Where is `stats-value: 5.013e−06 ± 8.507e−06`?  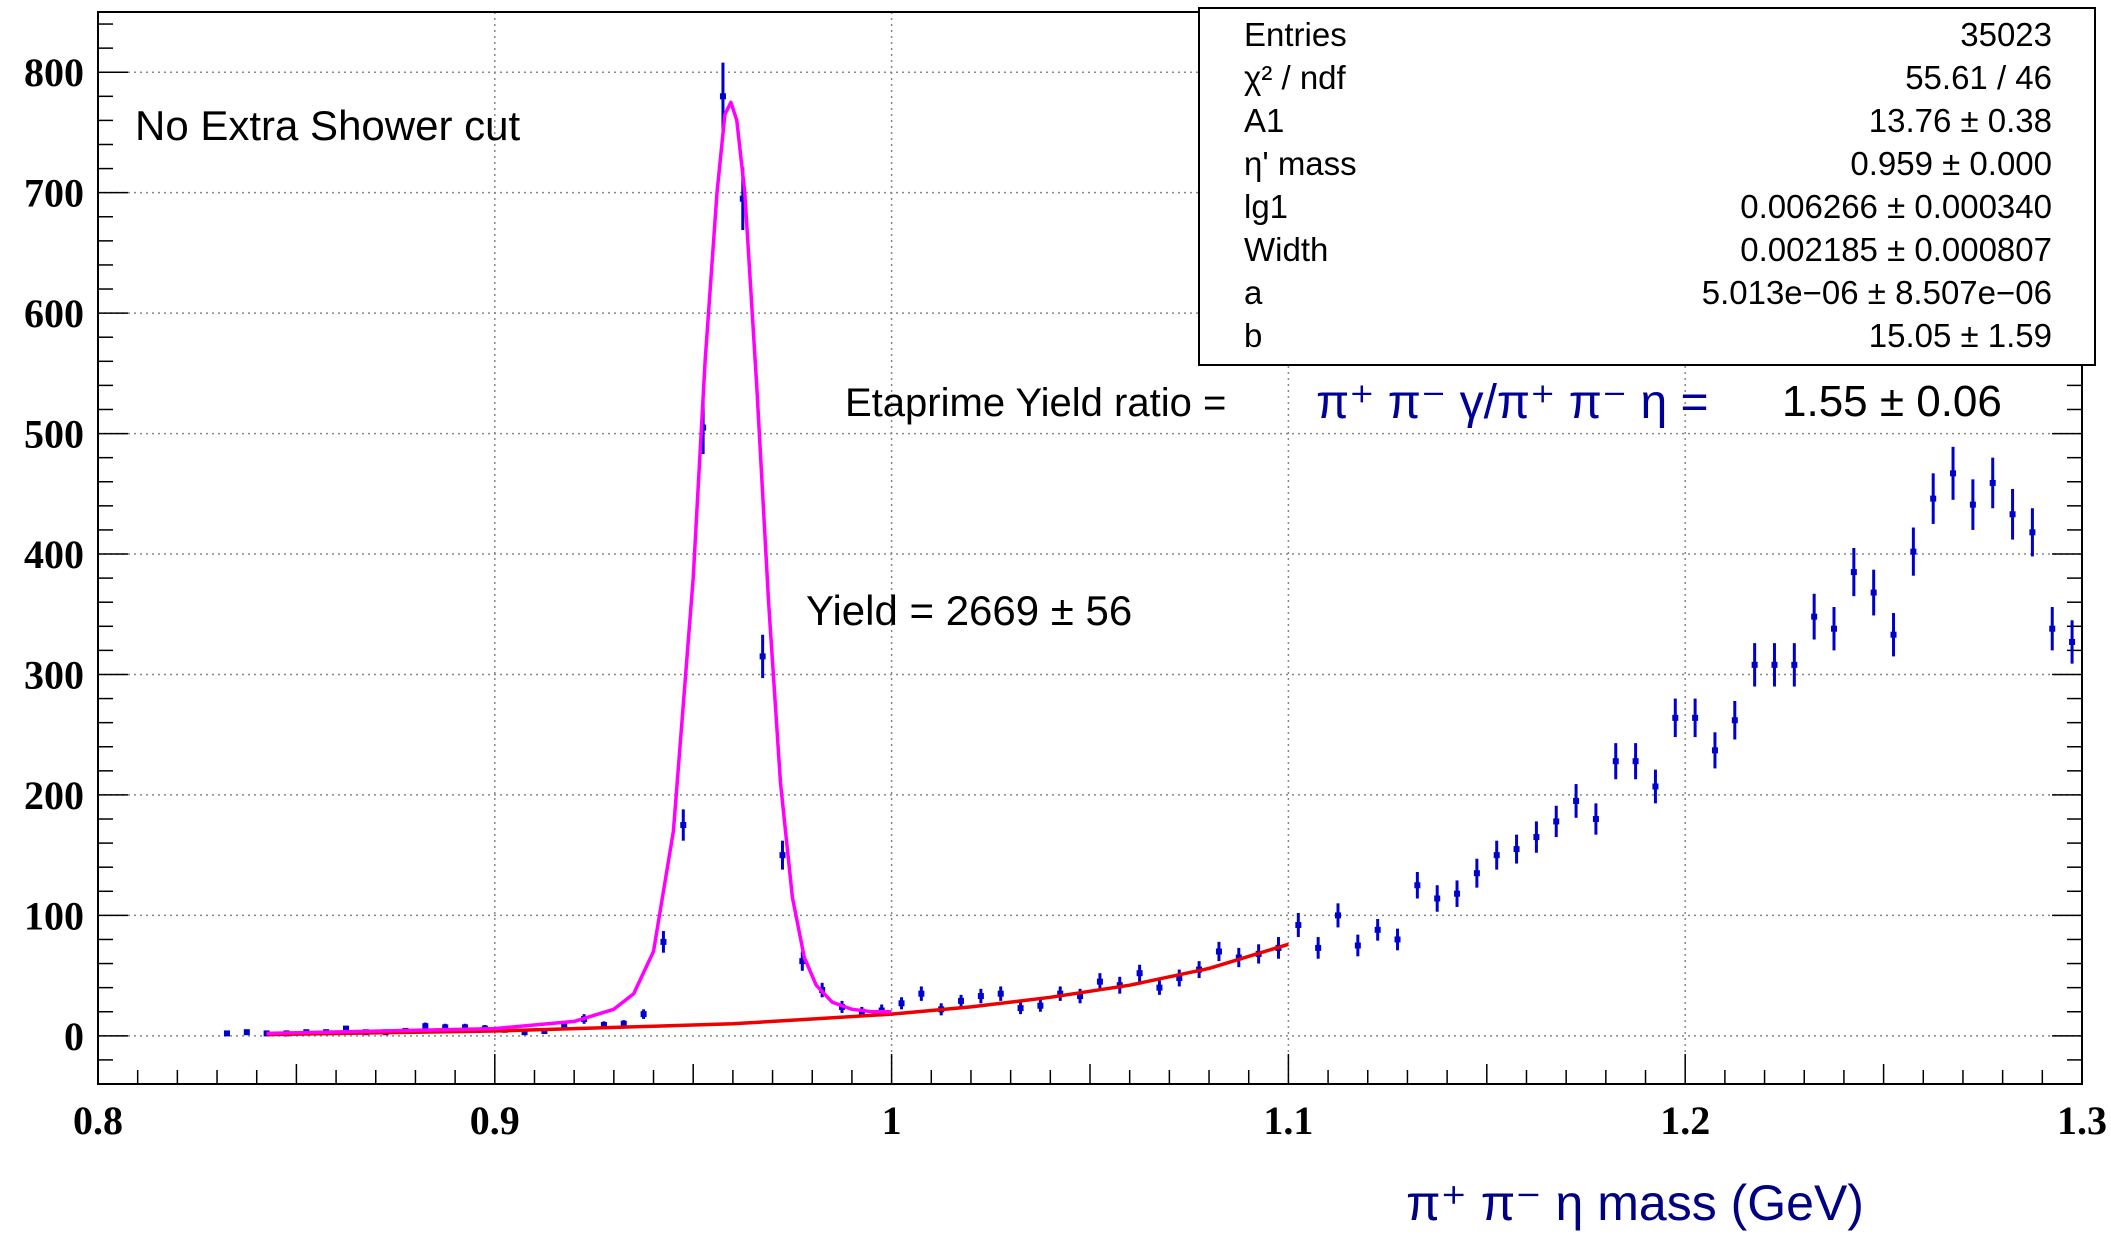
stats-value: 5.013e−06 ± 8.507e−06 is located at coordinates (1877, 292).